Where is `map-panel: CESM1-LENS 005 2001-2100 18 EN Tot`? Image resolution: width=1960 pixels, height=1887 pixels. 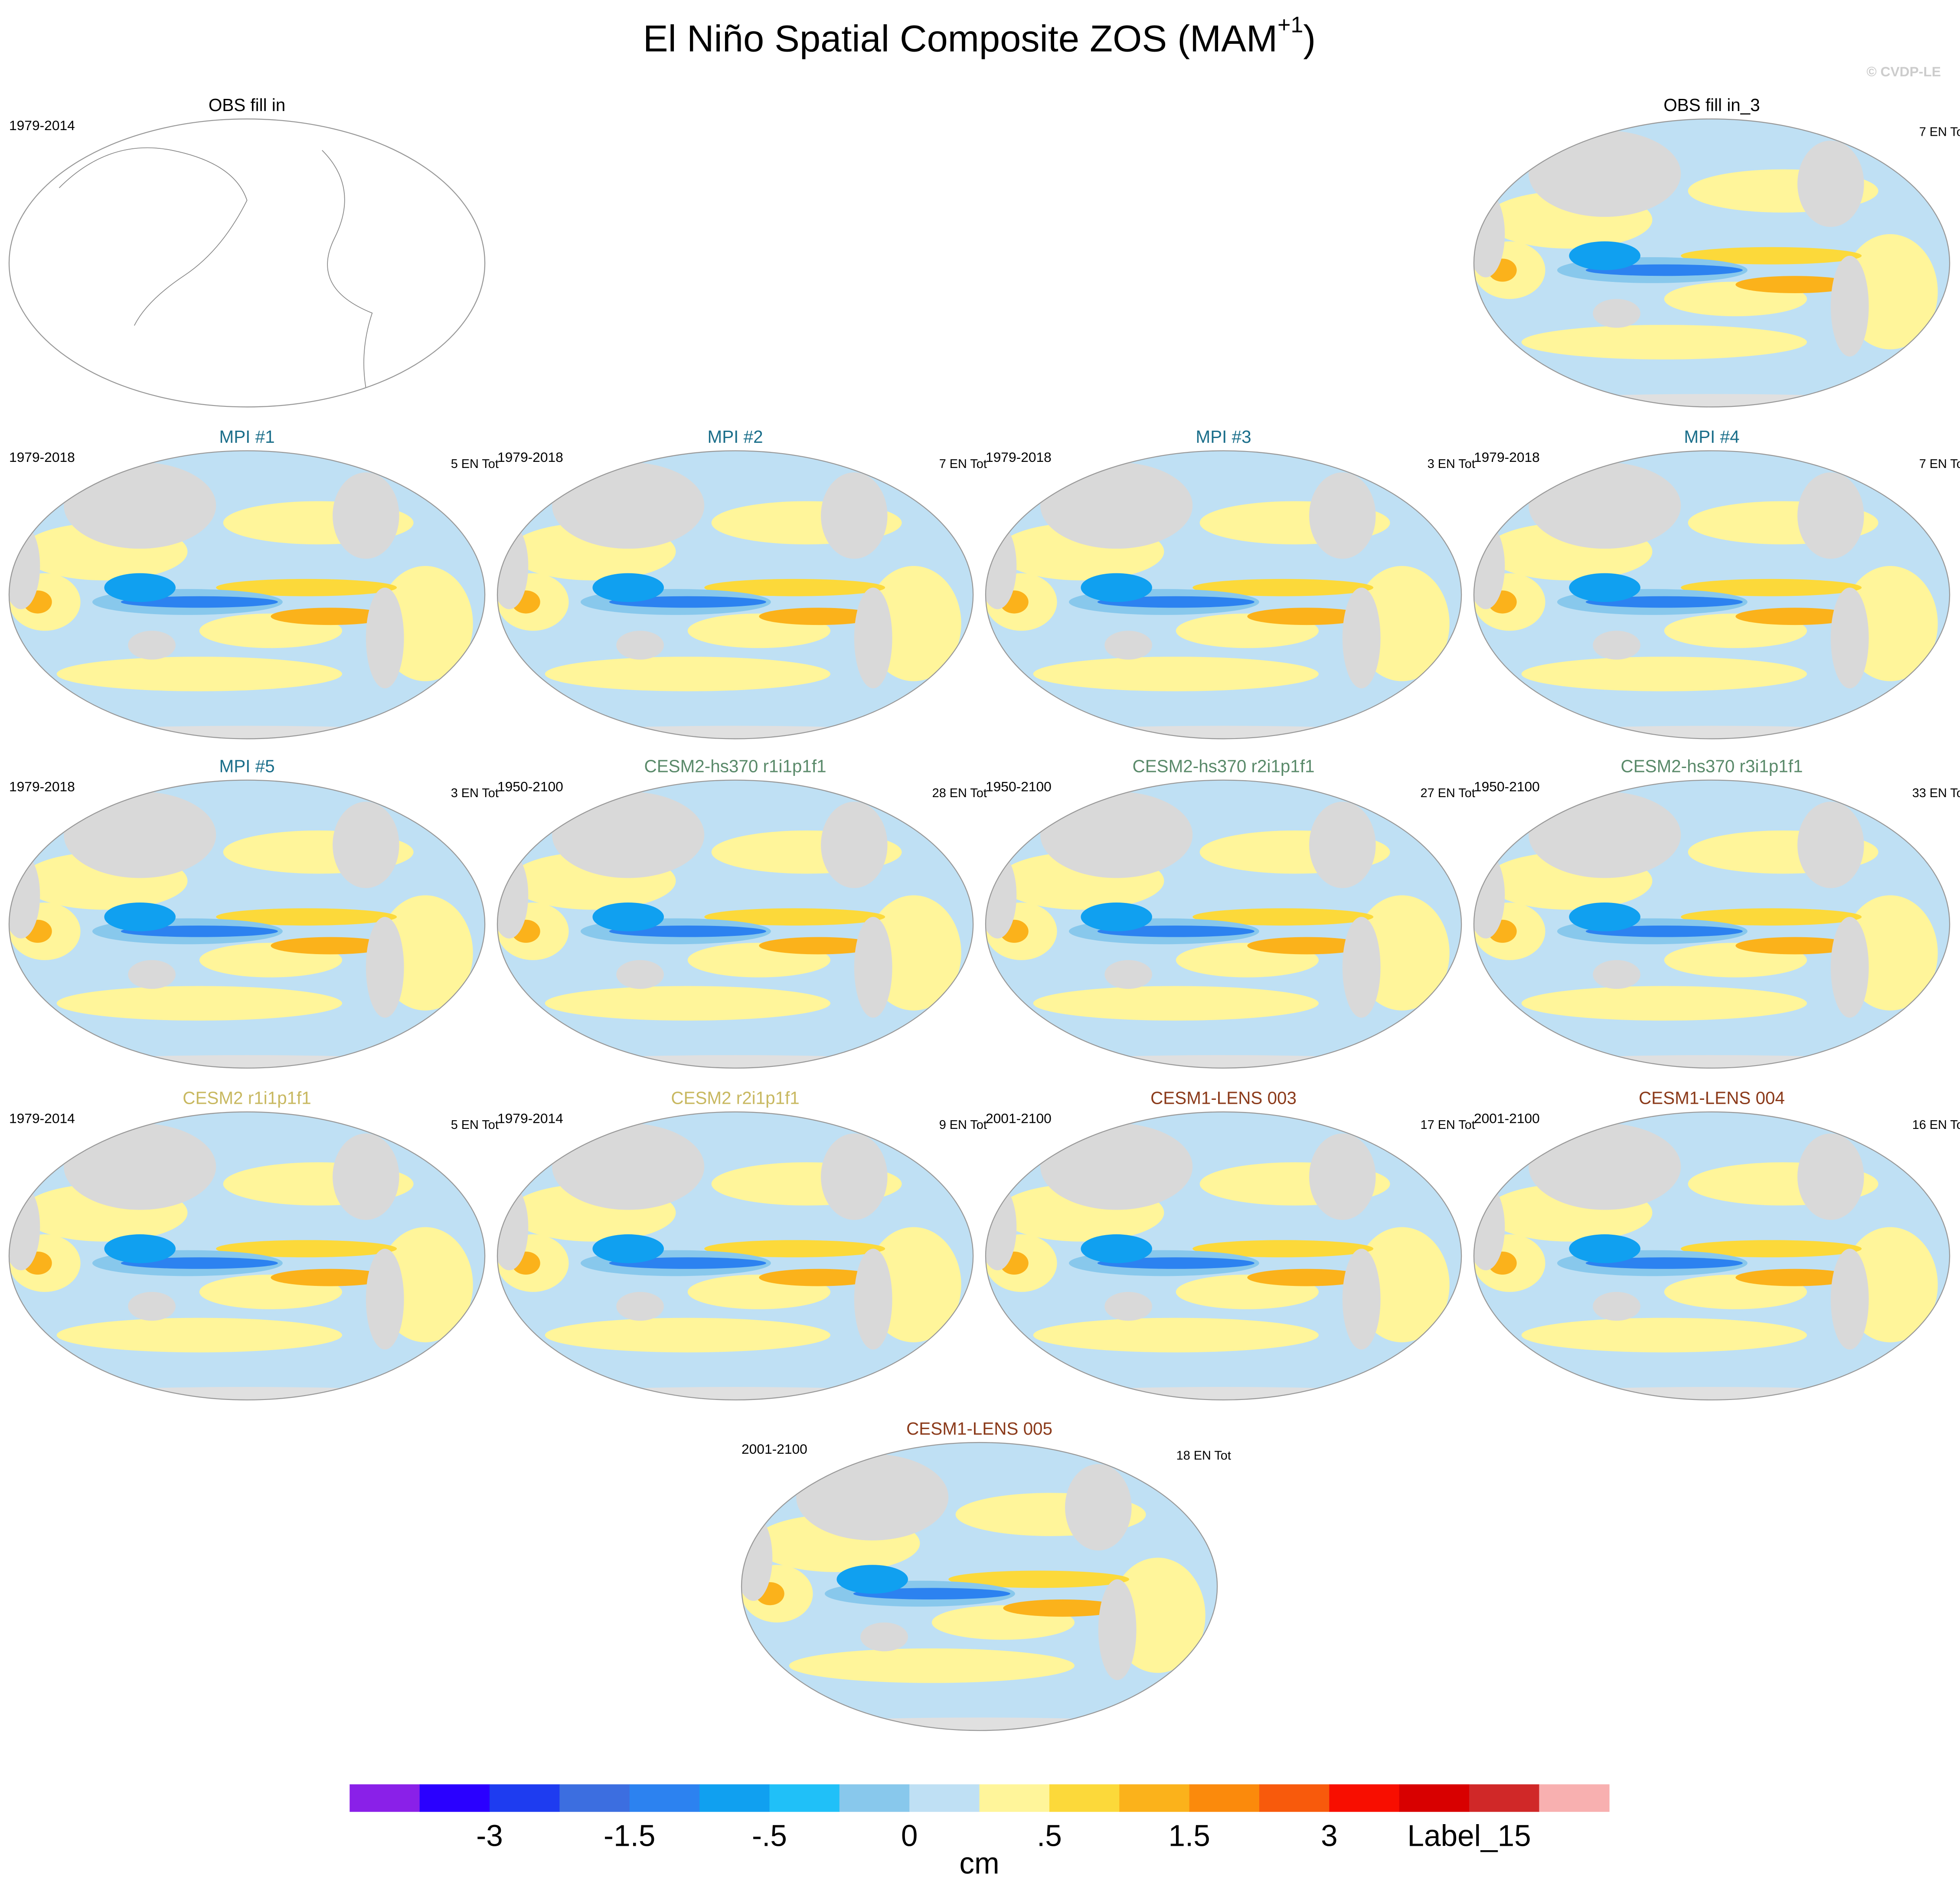 map-panel: CESM1-LENS 005 2001-2100 18 EN Tot is located at coordinates (986, 1575).